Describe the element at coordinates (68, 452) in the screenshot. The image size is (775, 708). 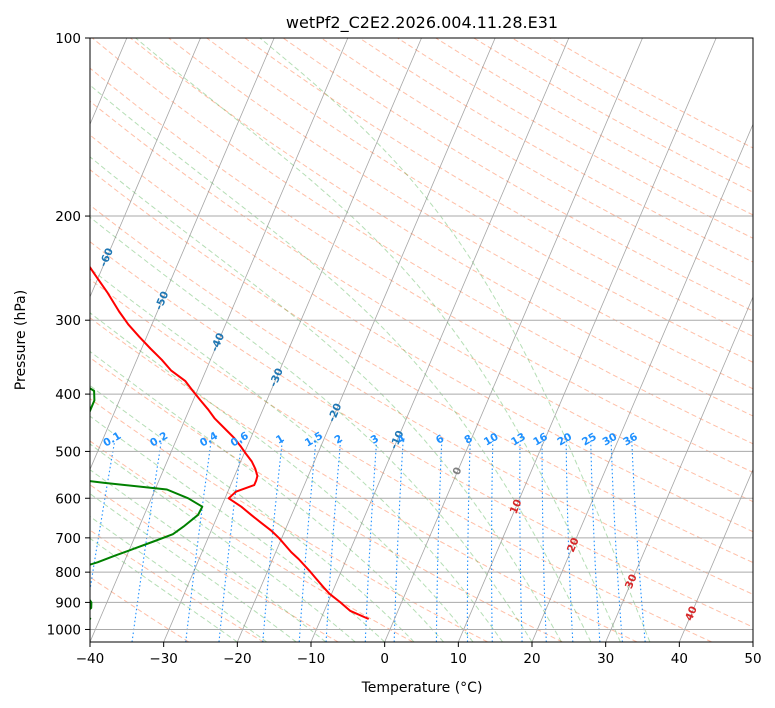
I see `y-tick-label: 500` at that location.